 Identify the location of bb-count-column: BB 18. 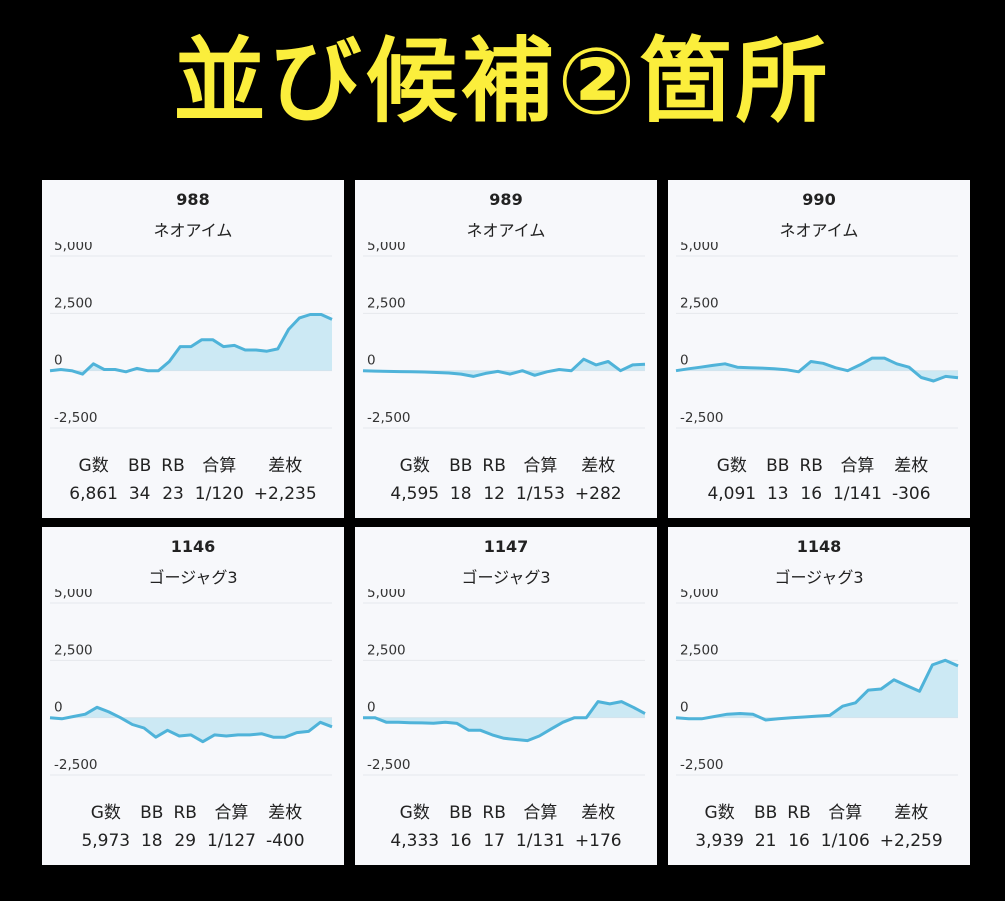
(151, 827).